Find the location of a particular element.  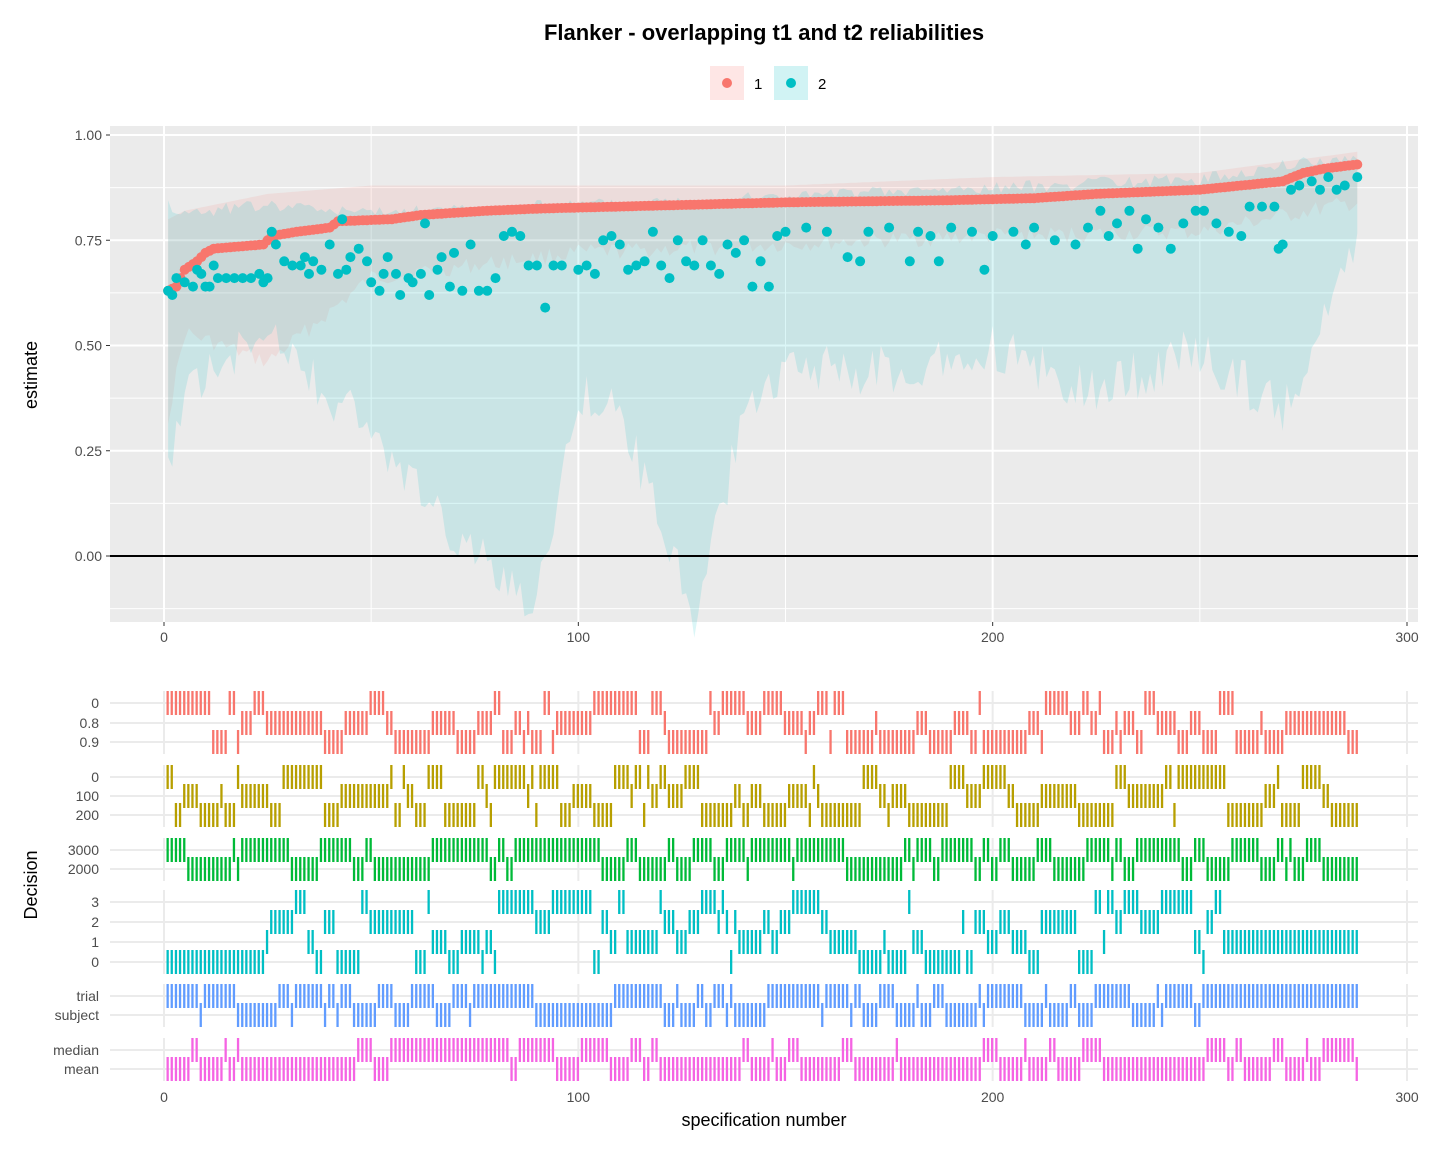

decision-level-label: median is located at coordinates (76, 1050).